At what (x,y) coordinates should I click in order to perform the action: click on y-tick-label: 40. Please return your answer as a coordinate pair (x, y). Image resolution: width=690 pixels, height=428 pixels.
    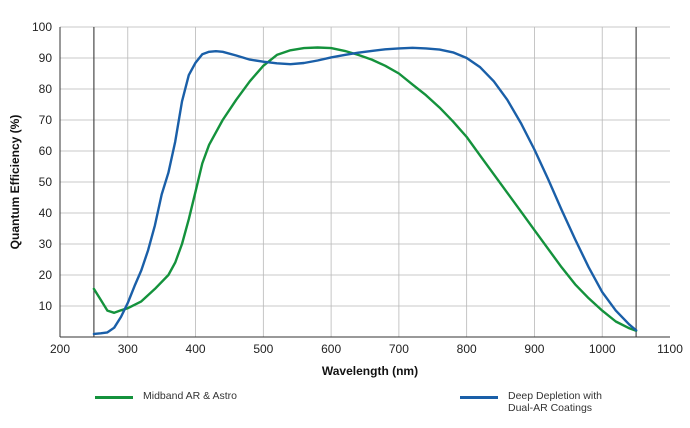
    Looking at the image, I should click on (46, 213).